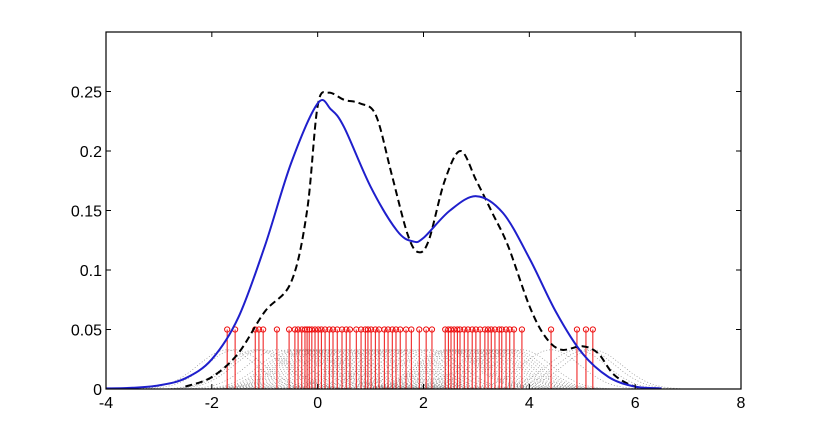  Describe the element at coordinates (423, 403) in the screenshot. I see `x-tick-label: 2` at that location.